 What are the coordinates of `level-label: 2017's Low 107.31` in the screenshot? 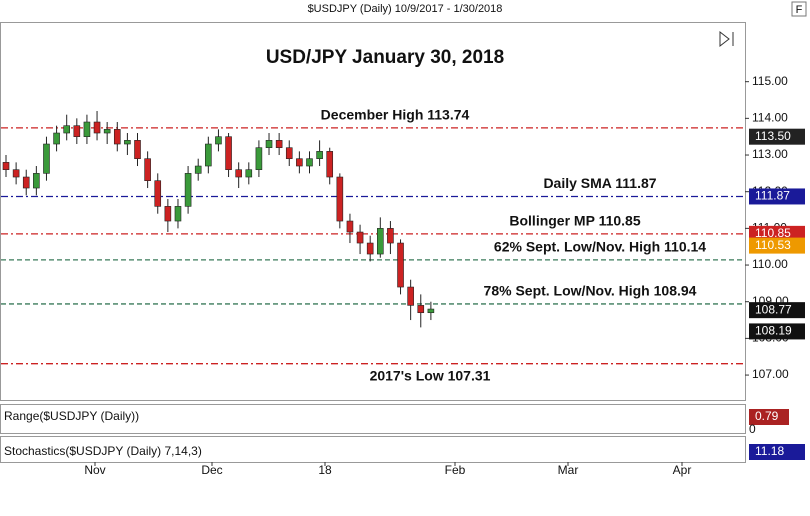 It's located at (430, 375).